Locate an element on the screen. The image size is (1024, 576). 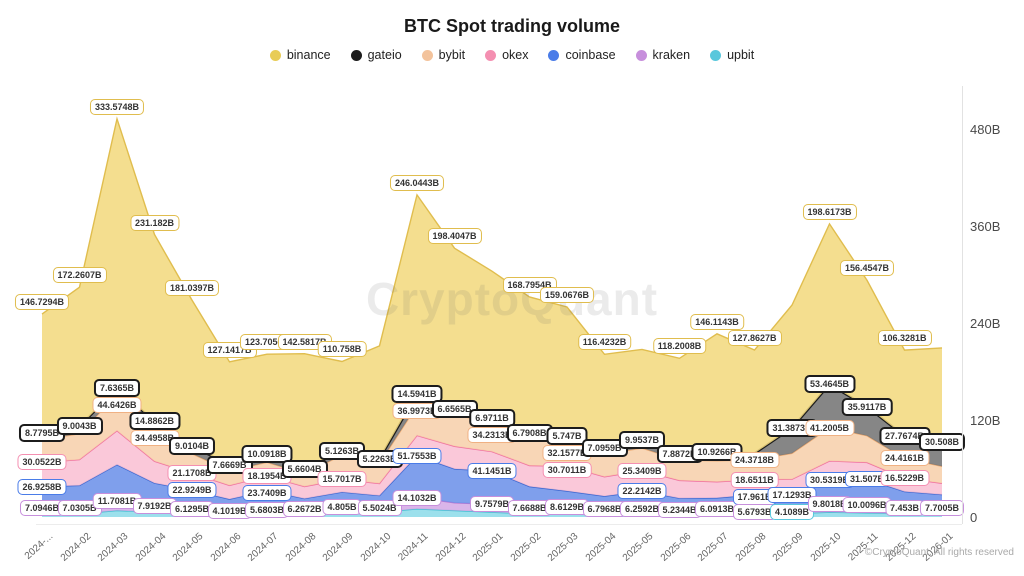
data-label-kraken: 4.805B is located at coordinates (342, 506).